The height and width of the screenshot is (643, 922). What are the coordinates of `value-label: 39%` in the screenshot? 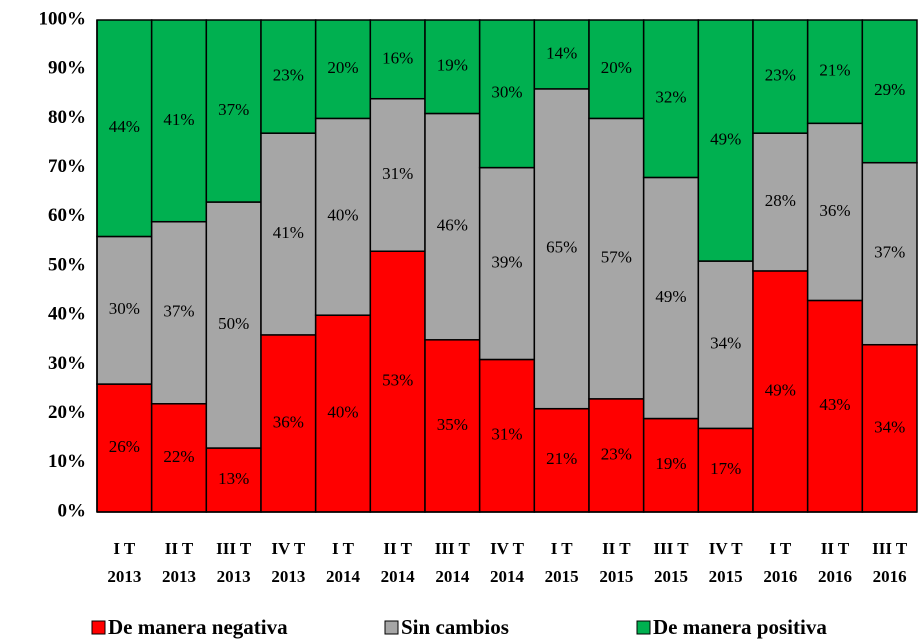 It's located at (506, 261).